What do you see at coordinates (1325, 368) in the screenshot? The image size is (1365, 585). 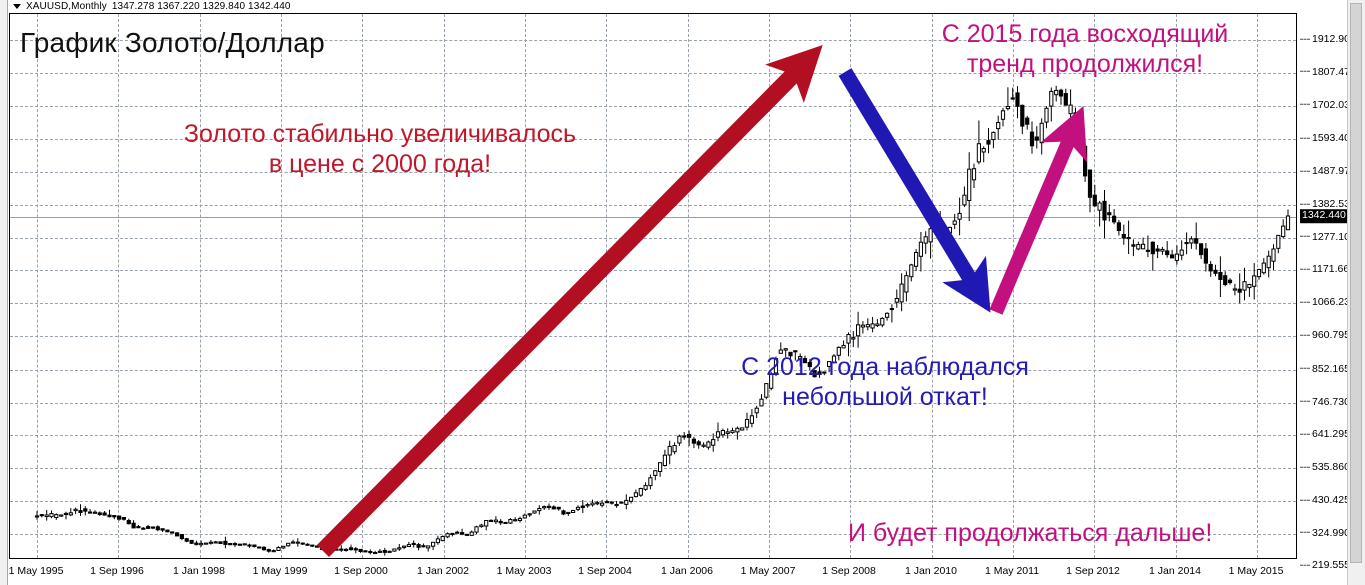 I see `price-axis-tick-label: 852.165` at bounding box center [1325, 368].